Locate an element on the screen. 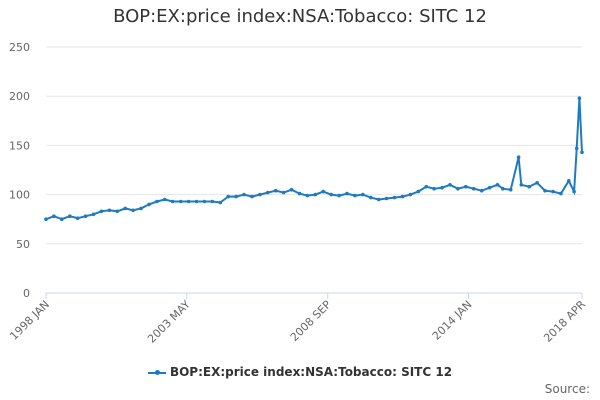  x-tick-label: 2008 SEP is located at coordinates (311, 321).